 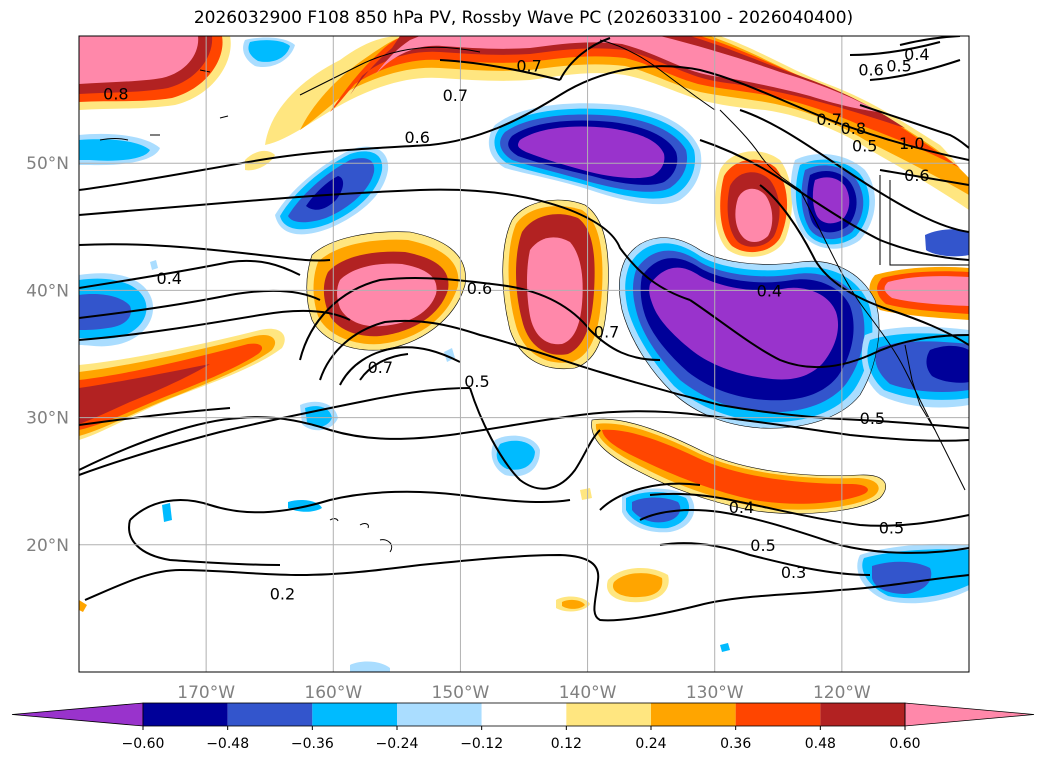 I want to click on colorbar-tick-label: 0.12, so click(x=566, y=744).